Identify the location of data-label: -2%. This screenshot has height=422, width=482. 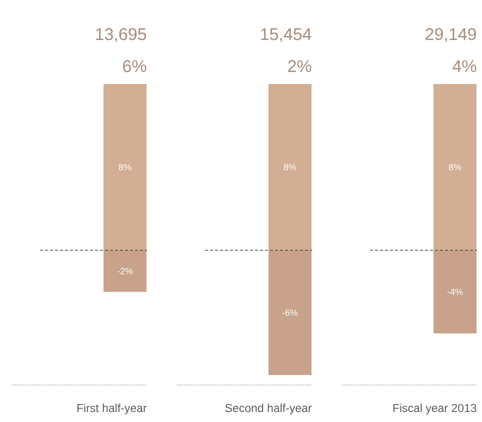
(125, 271).